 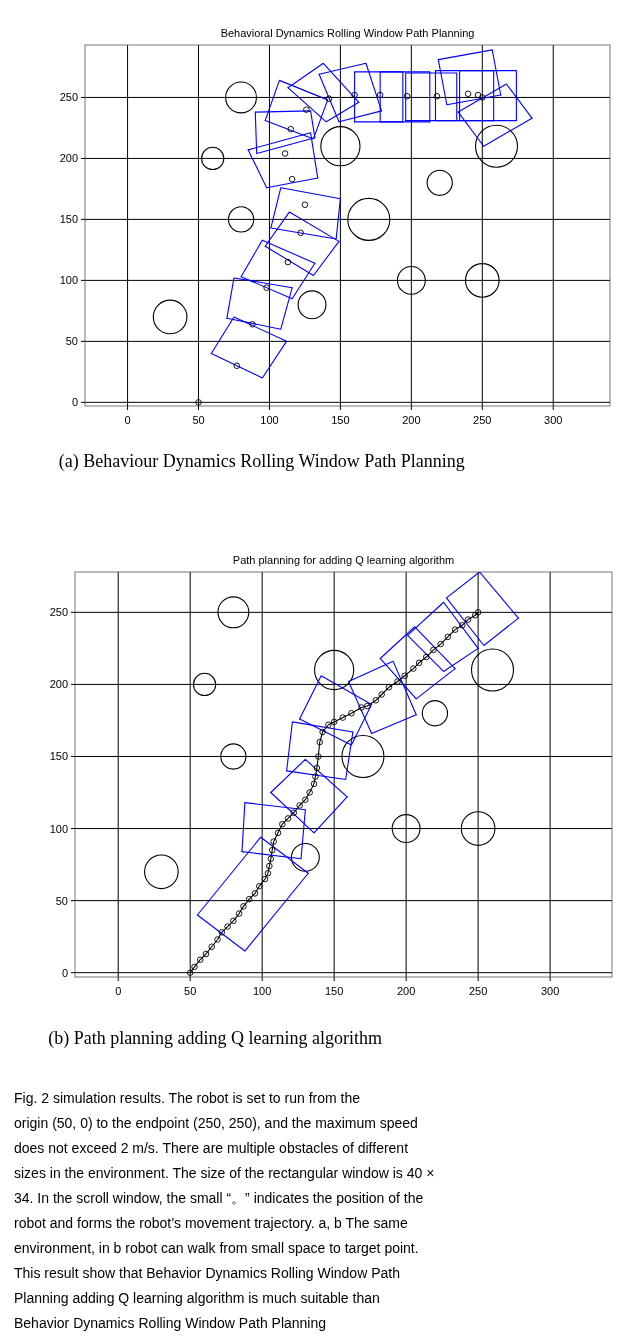 What do you see at coordinates (343, 560) in the screenshot?
I see `chart-title: Path planning for adding Q learning algorithm` at bounding box center [343, 560].